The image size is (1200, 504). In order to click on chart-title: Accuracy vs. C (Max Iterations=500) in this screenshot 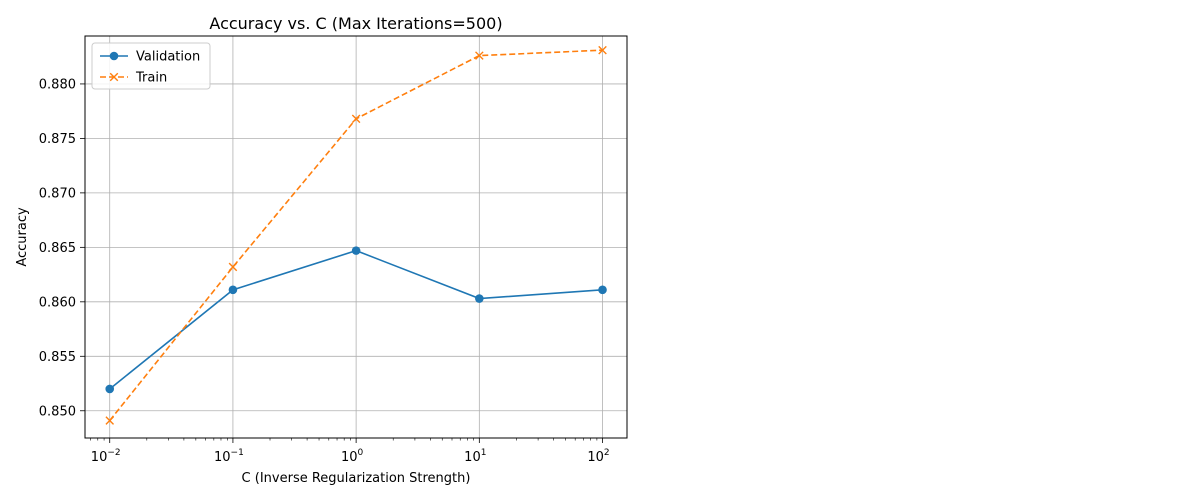, I will do `click(355, 23)`.